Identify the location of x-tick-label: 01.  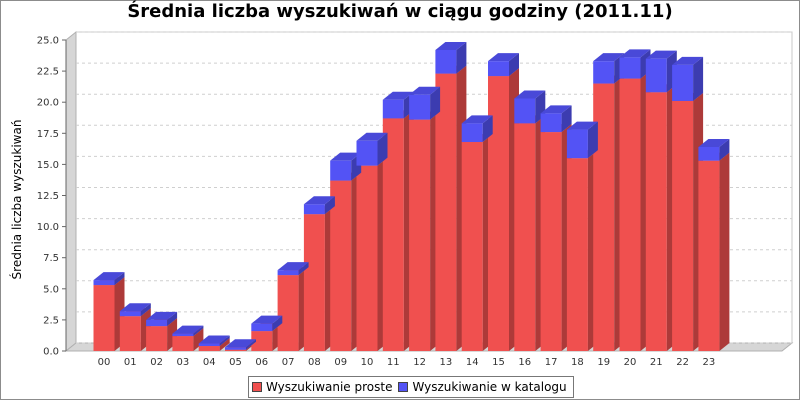
(130, 362).